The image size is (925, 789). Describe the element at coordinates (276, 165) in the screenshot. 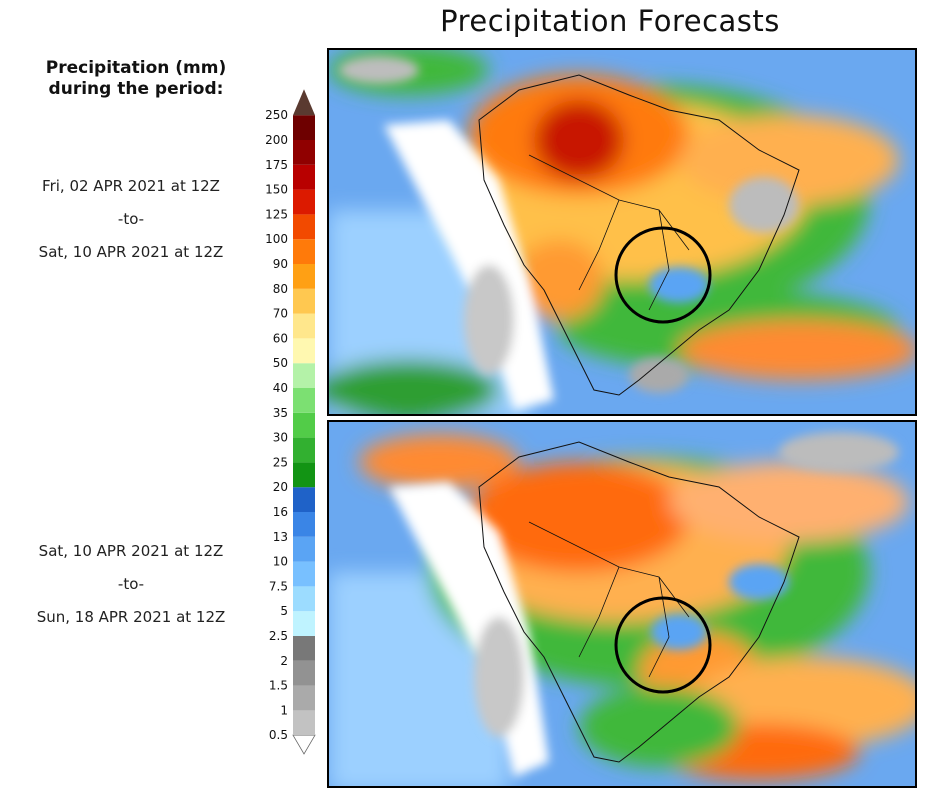

I see `colorbar-tick-label: 175` at that location.